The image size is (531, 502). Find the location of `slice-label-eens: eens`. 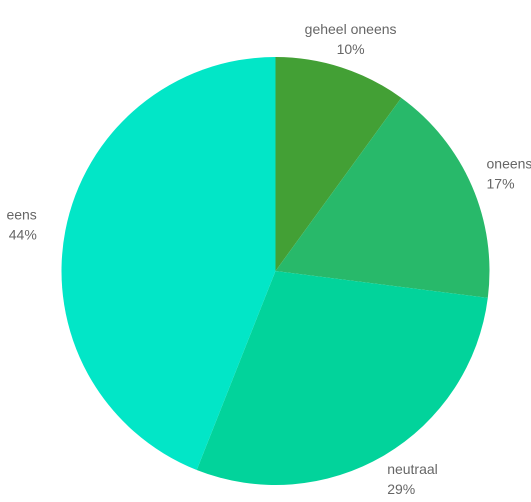

slice-label-eens: eens is located at coordinates (21, 215).